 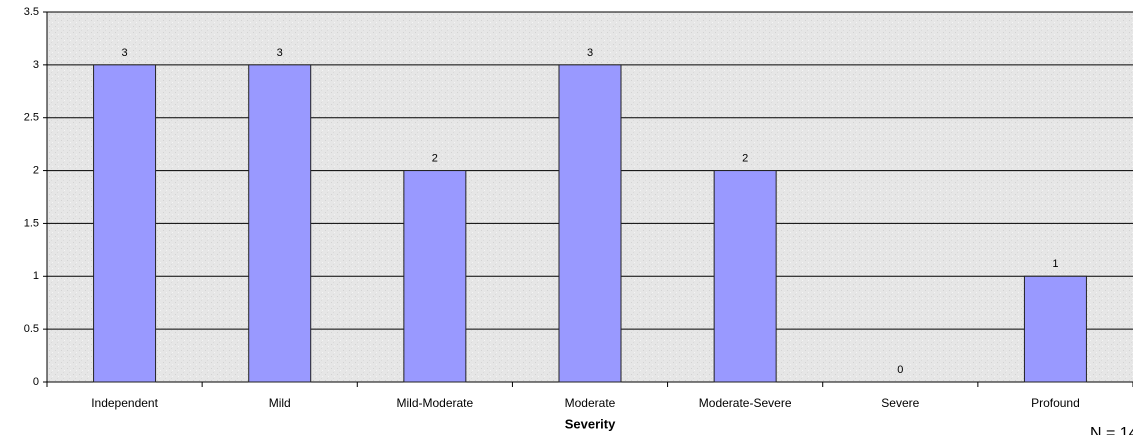 What do you see at coordinates (31, 329) in the screenshot?
I see `y-tick-label: 0.5` at bounding box center [31, 329].